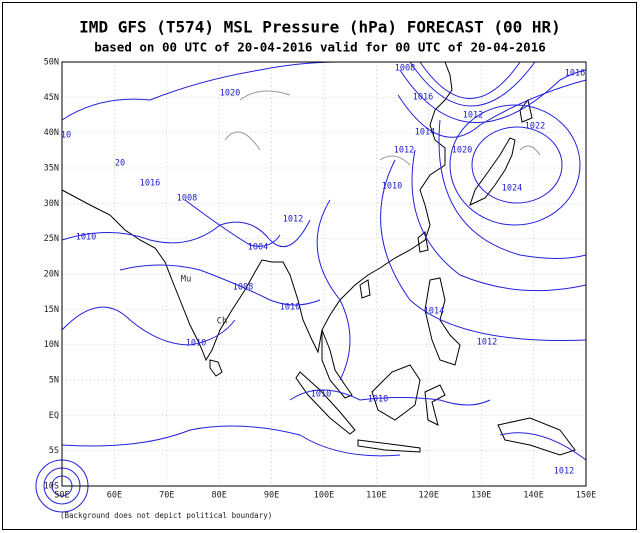  What do you see at coordinates (442, 321) in the screenshot?
I see `philippines` at bounding box center [442, 321].